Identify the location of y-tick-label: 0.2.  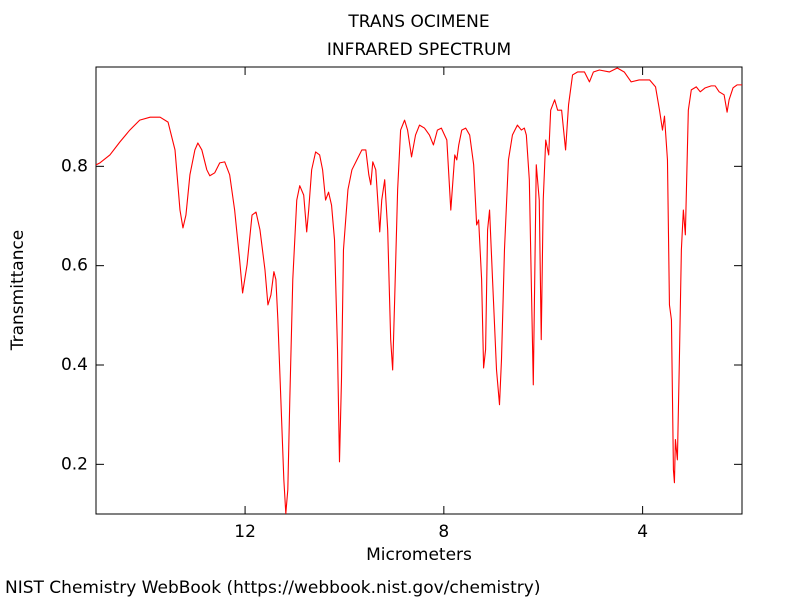
(74, 464).